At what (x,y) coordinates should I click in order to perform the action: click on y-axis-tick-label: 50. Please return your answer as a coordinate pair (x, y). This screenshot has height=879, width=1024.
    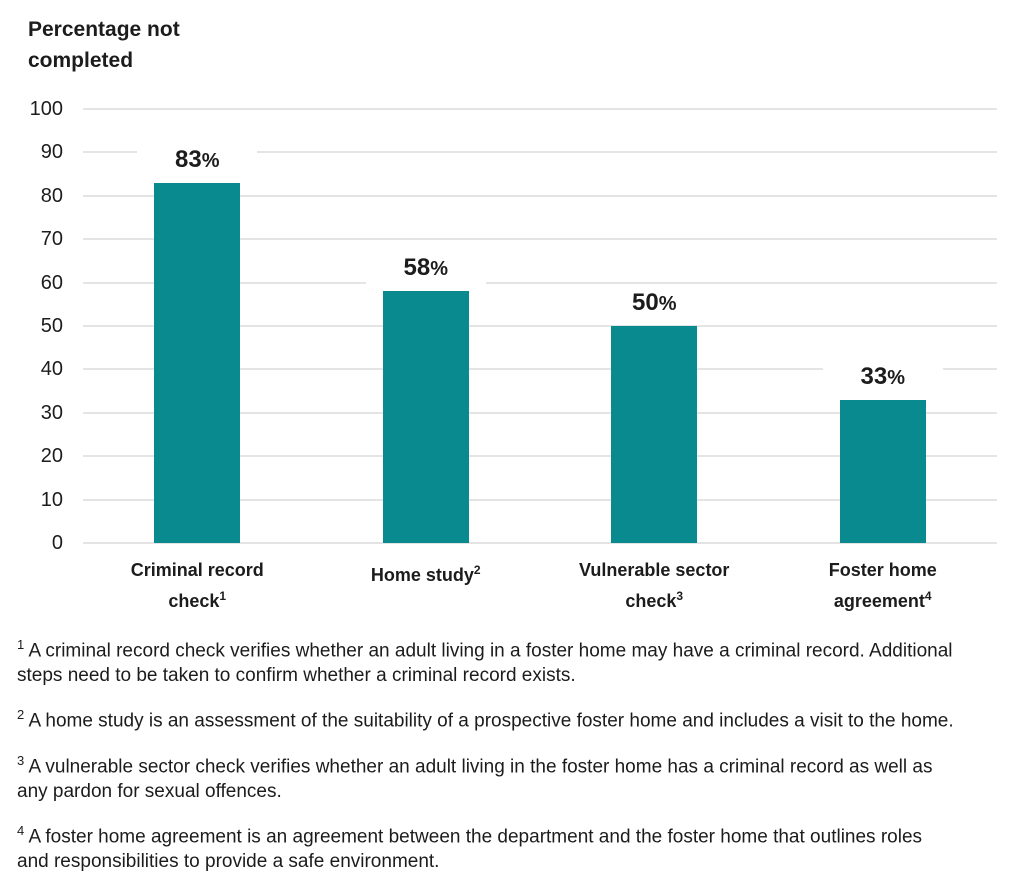
    Looking at the image, I should click on (51, 326).